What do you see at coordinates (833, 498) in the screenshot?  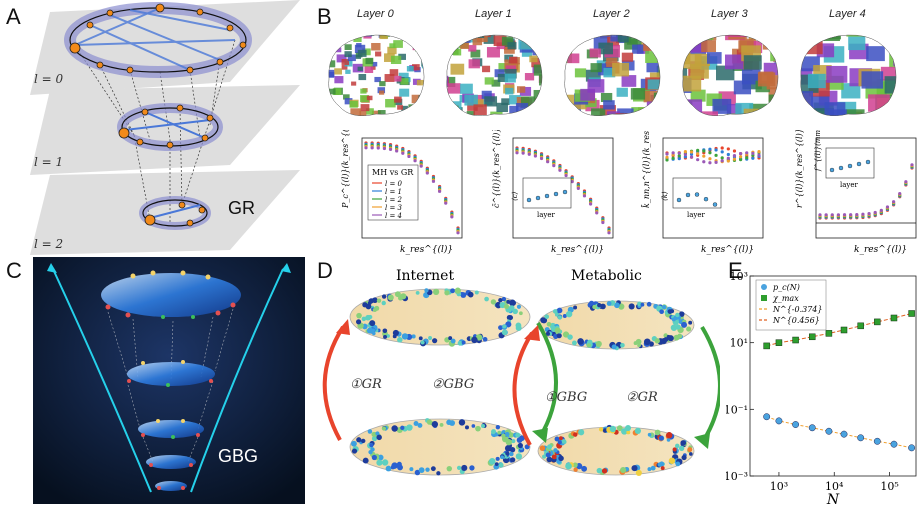 I see `e-xlabel: N` at bounding box center [833, 498].